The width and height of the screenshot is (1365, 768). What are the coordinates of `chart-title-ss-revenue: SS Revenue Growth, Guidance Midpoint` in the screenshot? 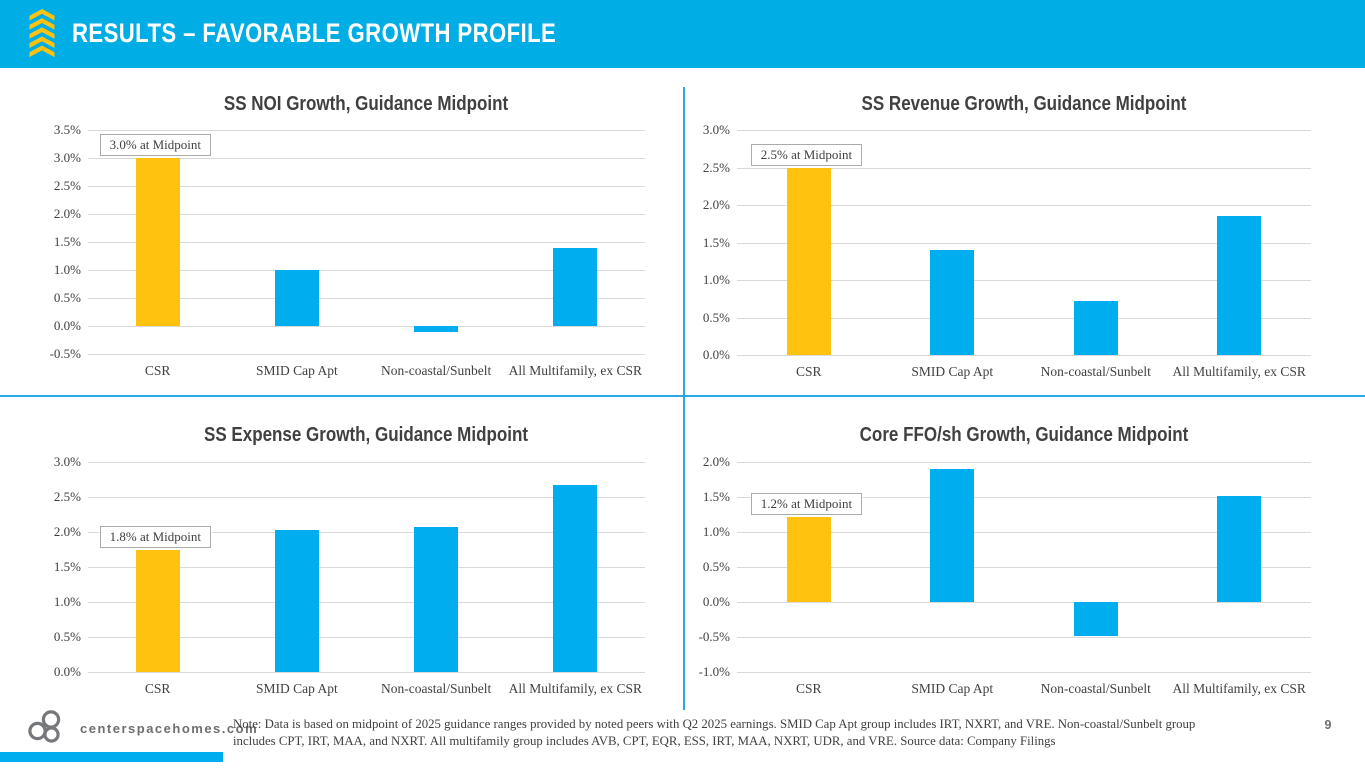 It's located at (1024, 104).